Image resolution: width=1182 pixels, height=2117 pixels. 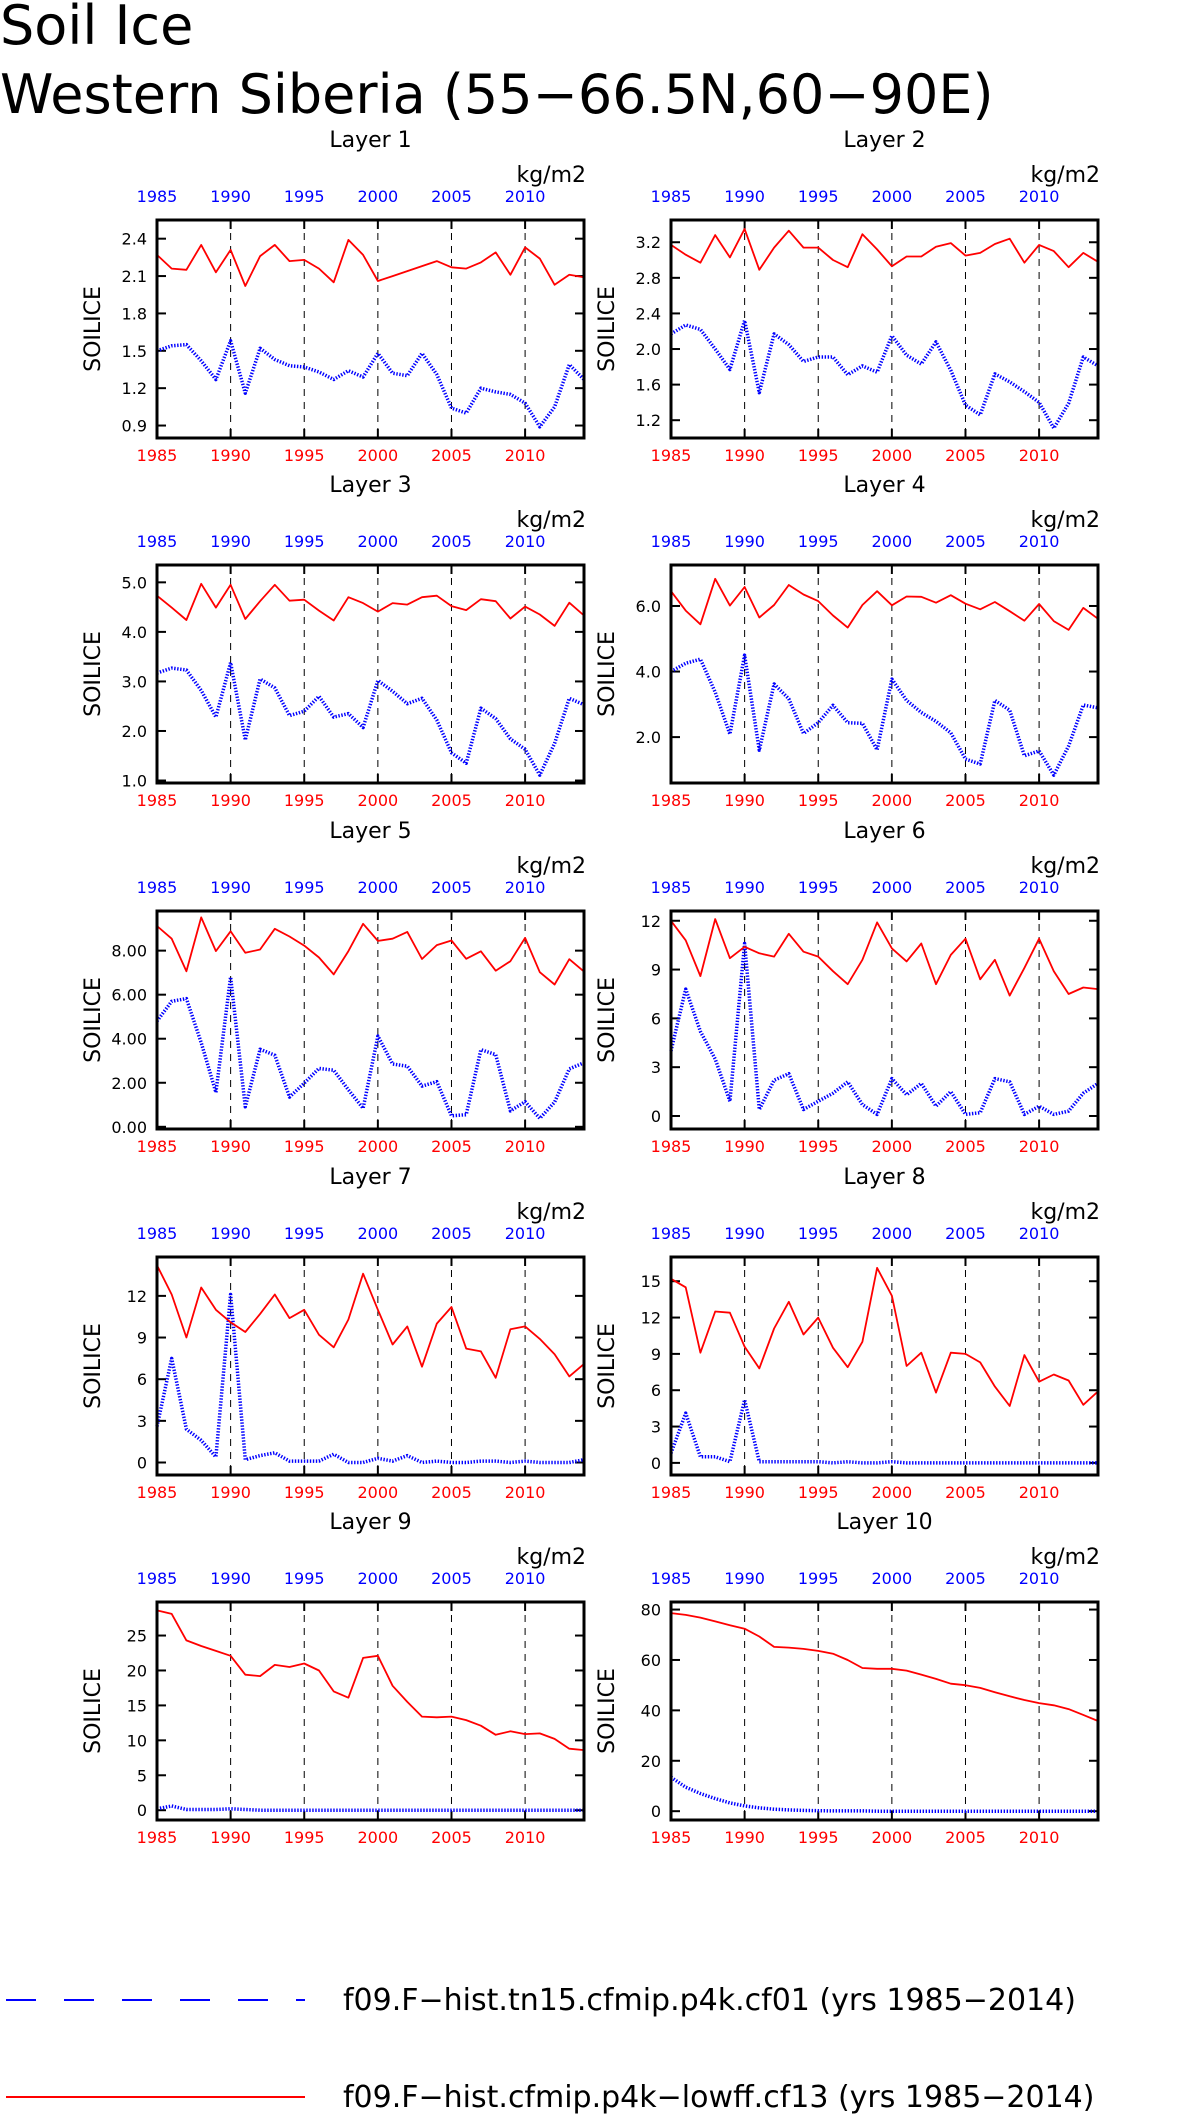 What do you see at coordinates (651, 1610) in the screenshot?
I see `y-tick-label: 80` at bounding box center [651, 1610].